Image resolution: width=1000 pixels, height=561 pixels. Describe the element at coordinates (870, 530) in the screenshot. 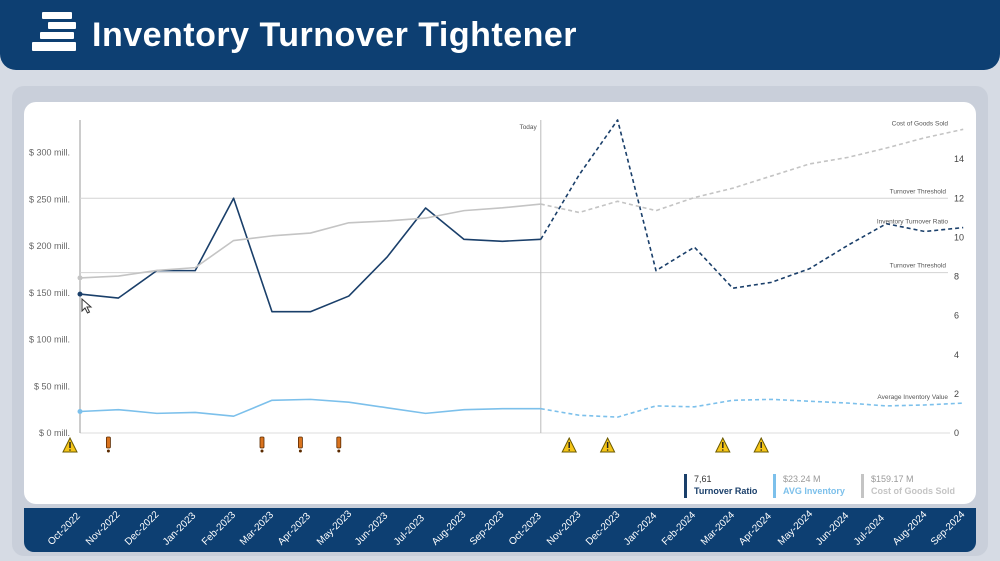

I see `x-axis-tick-label: Jul-2024` at that location.